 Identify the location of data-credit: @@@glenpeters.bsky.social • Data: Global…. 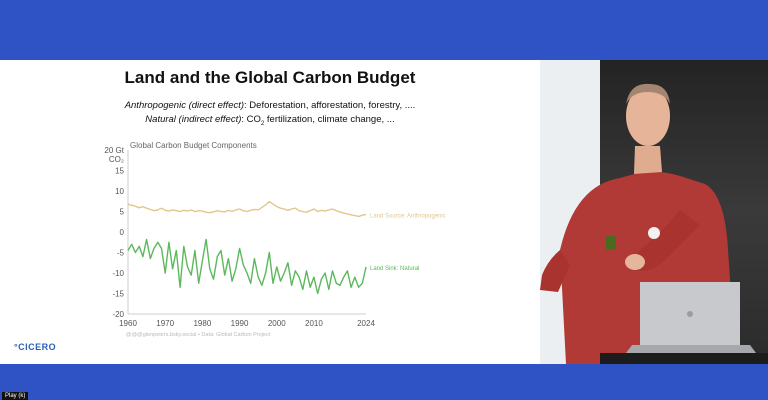
(198, 335).